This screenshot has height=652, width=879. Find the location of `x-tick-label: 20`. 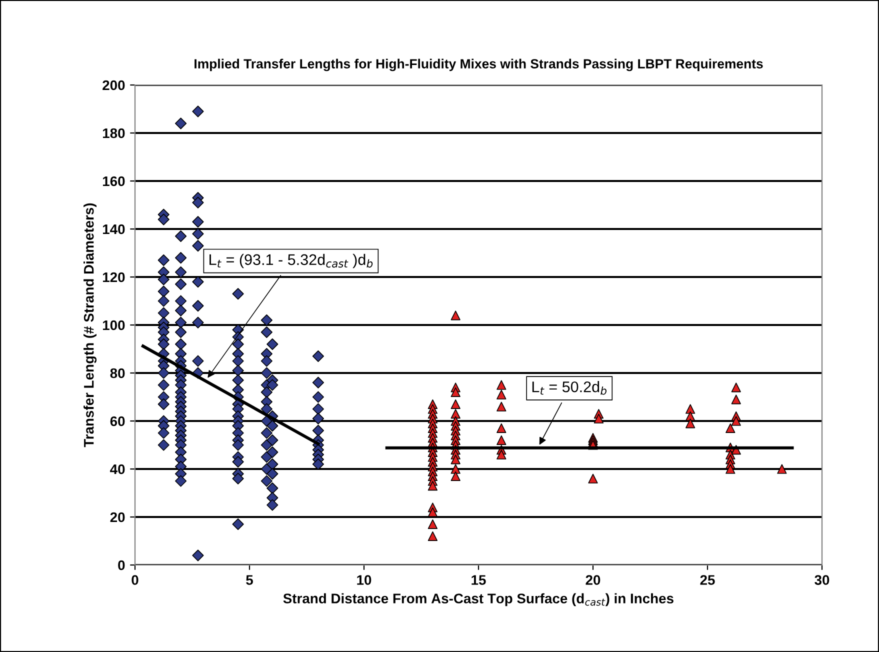

x-tick-label: 20 is located at coordinates (593, 580).